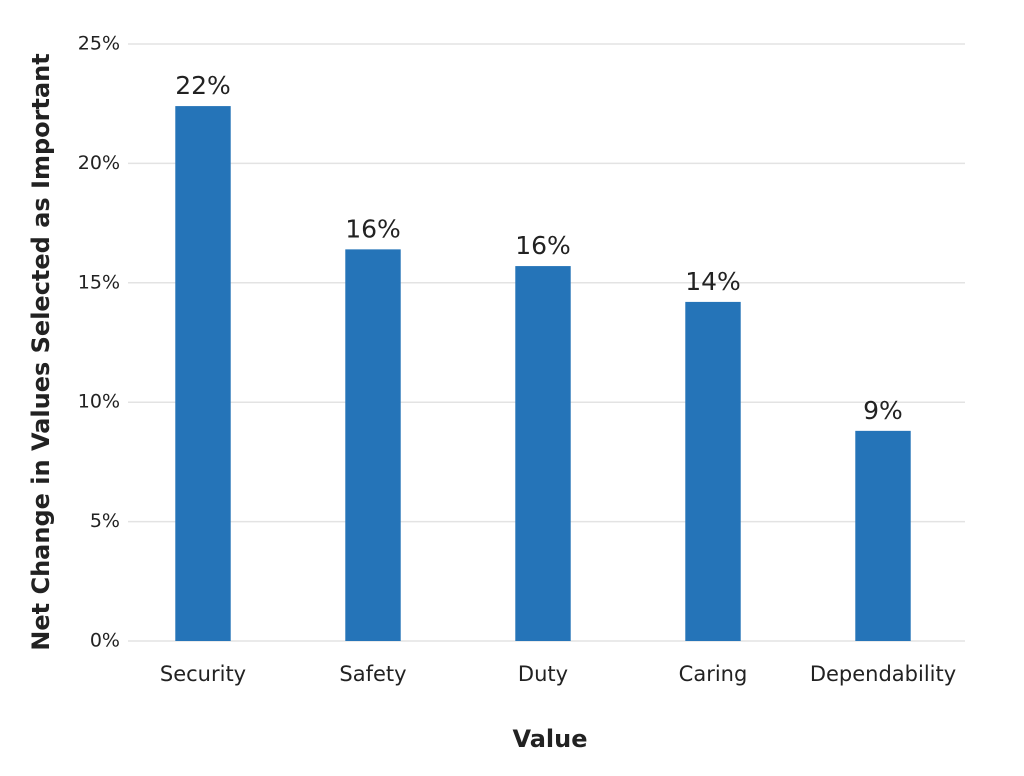 The height and width of the screenshot is (776, 1024). I want to click on y-tick-label: 5%, so click(105, 521).